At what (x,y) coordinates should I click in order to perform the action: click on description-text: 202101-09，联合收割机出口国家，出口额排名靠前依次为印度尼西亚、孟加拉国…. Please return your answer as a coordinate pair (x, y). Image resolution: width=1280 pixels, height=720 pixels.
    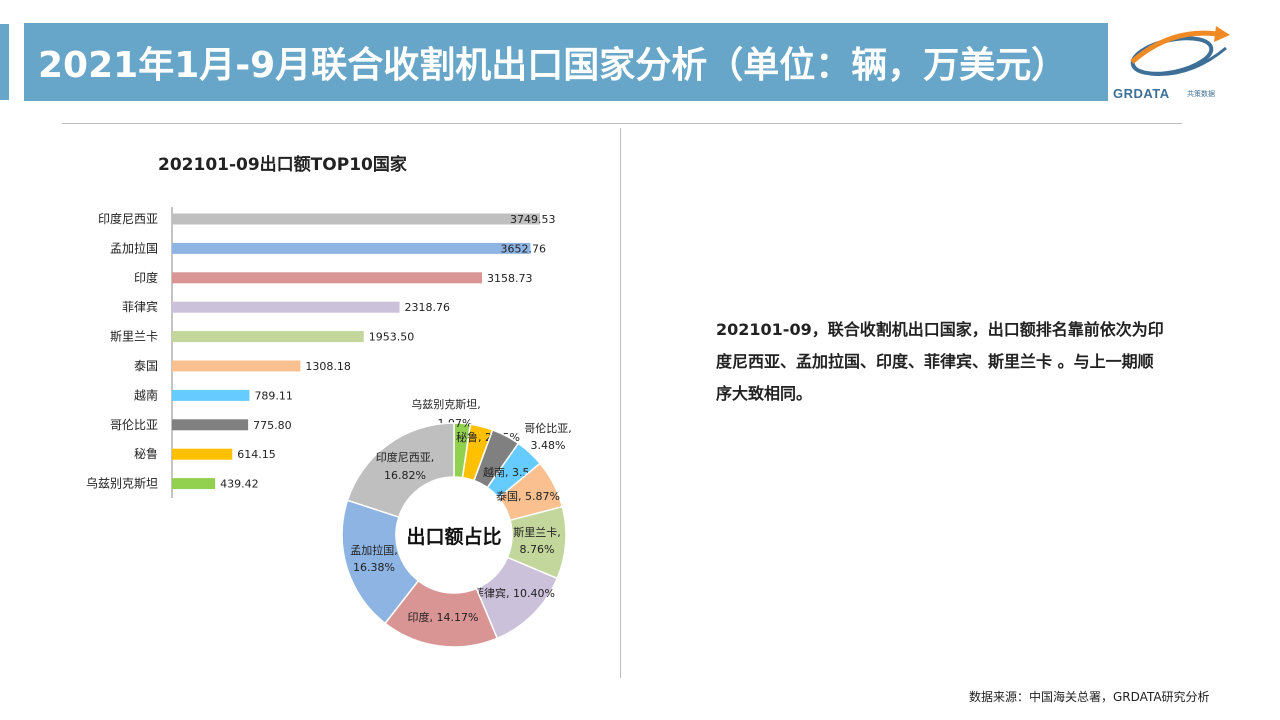
    Looking at the image, I should click on (940, 361).